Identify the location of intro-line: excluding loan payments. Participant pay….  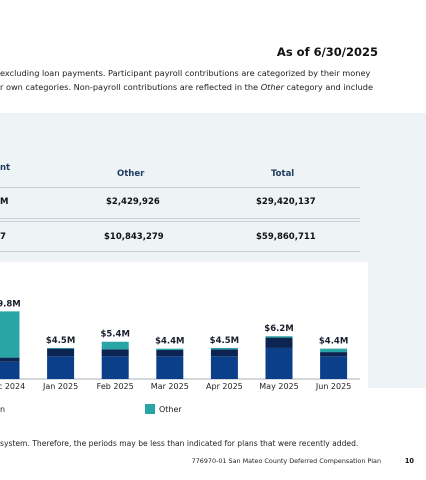
(185, 73).